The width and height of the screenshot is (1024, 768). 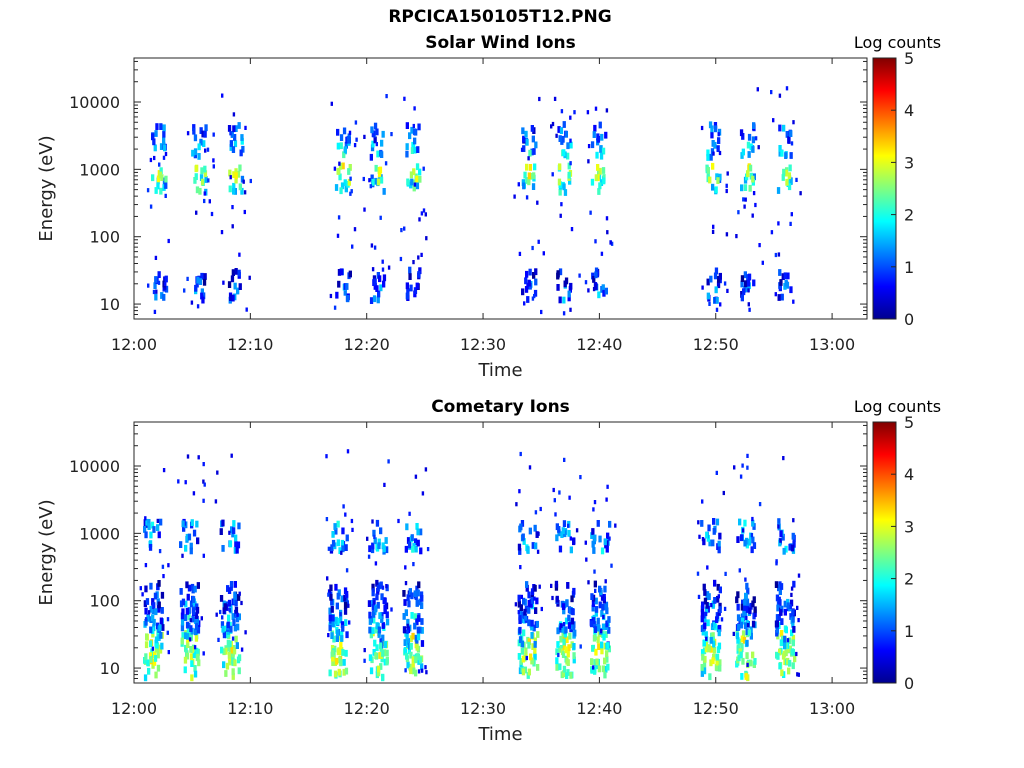 What do you see at coordinates (104, 237) in the screenshot?
I see `y-tick-label: 100` at bounding box center [104, 237].